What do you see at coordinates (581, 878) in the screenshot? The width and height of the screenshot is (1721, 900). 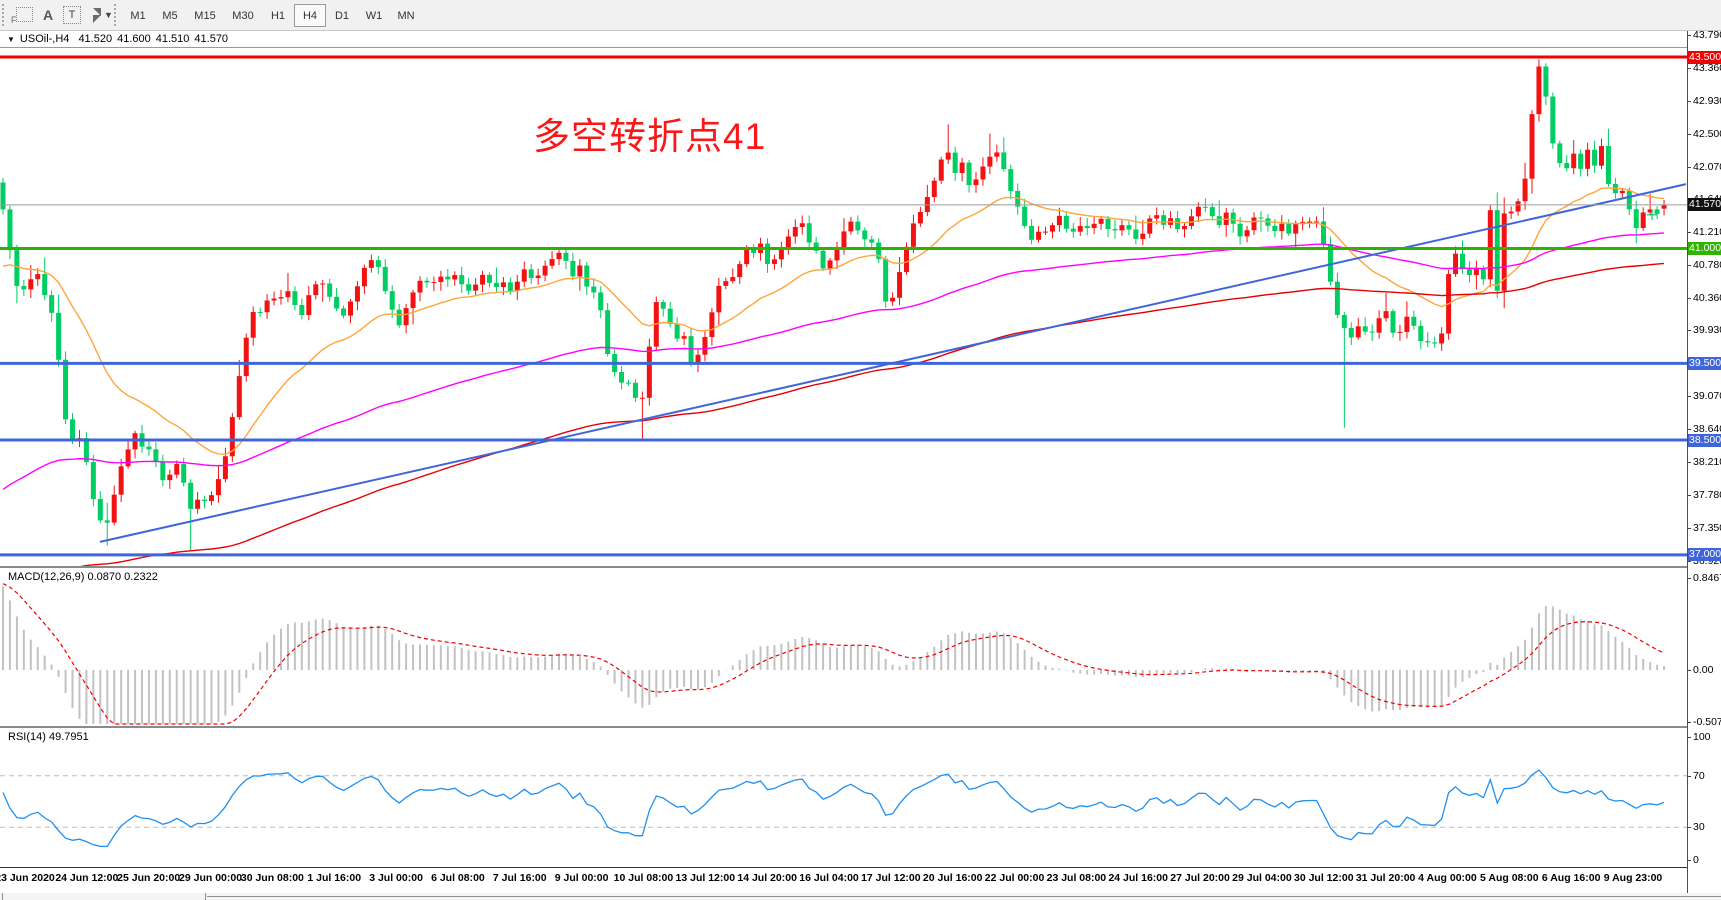 I see `time-label: 9 Jul 00:00` at bounding box center [581, 878].